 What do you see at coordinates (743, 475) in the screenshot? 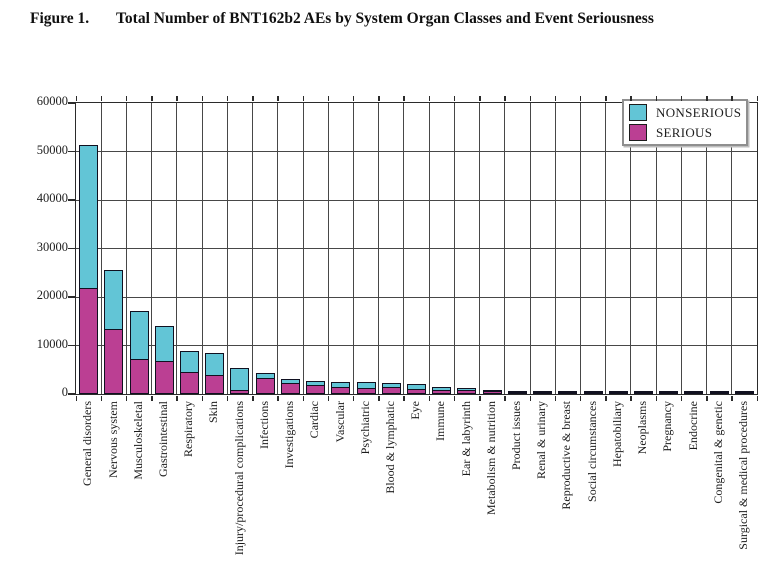
I see `x-category-label: Surgical & medical procedures` at bounding box center [743, 475].